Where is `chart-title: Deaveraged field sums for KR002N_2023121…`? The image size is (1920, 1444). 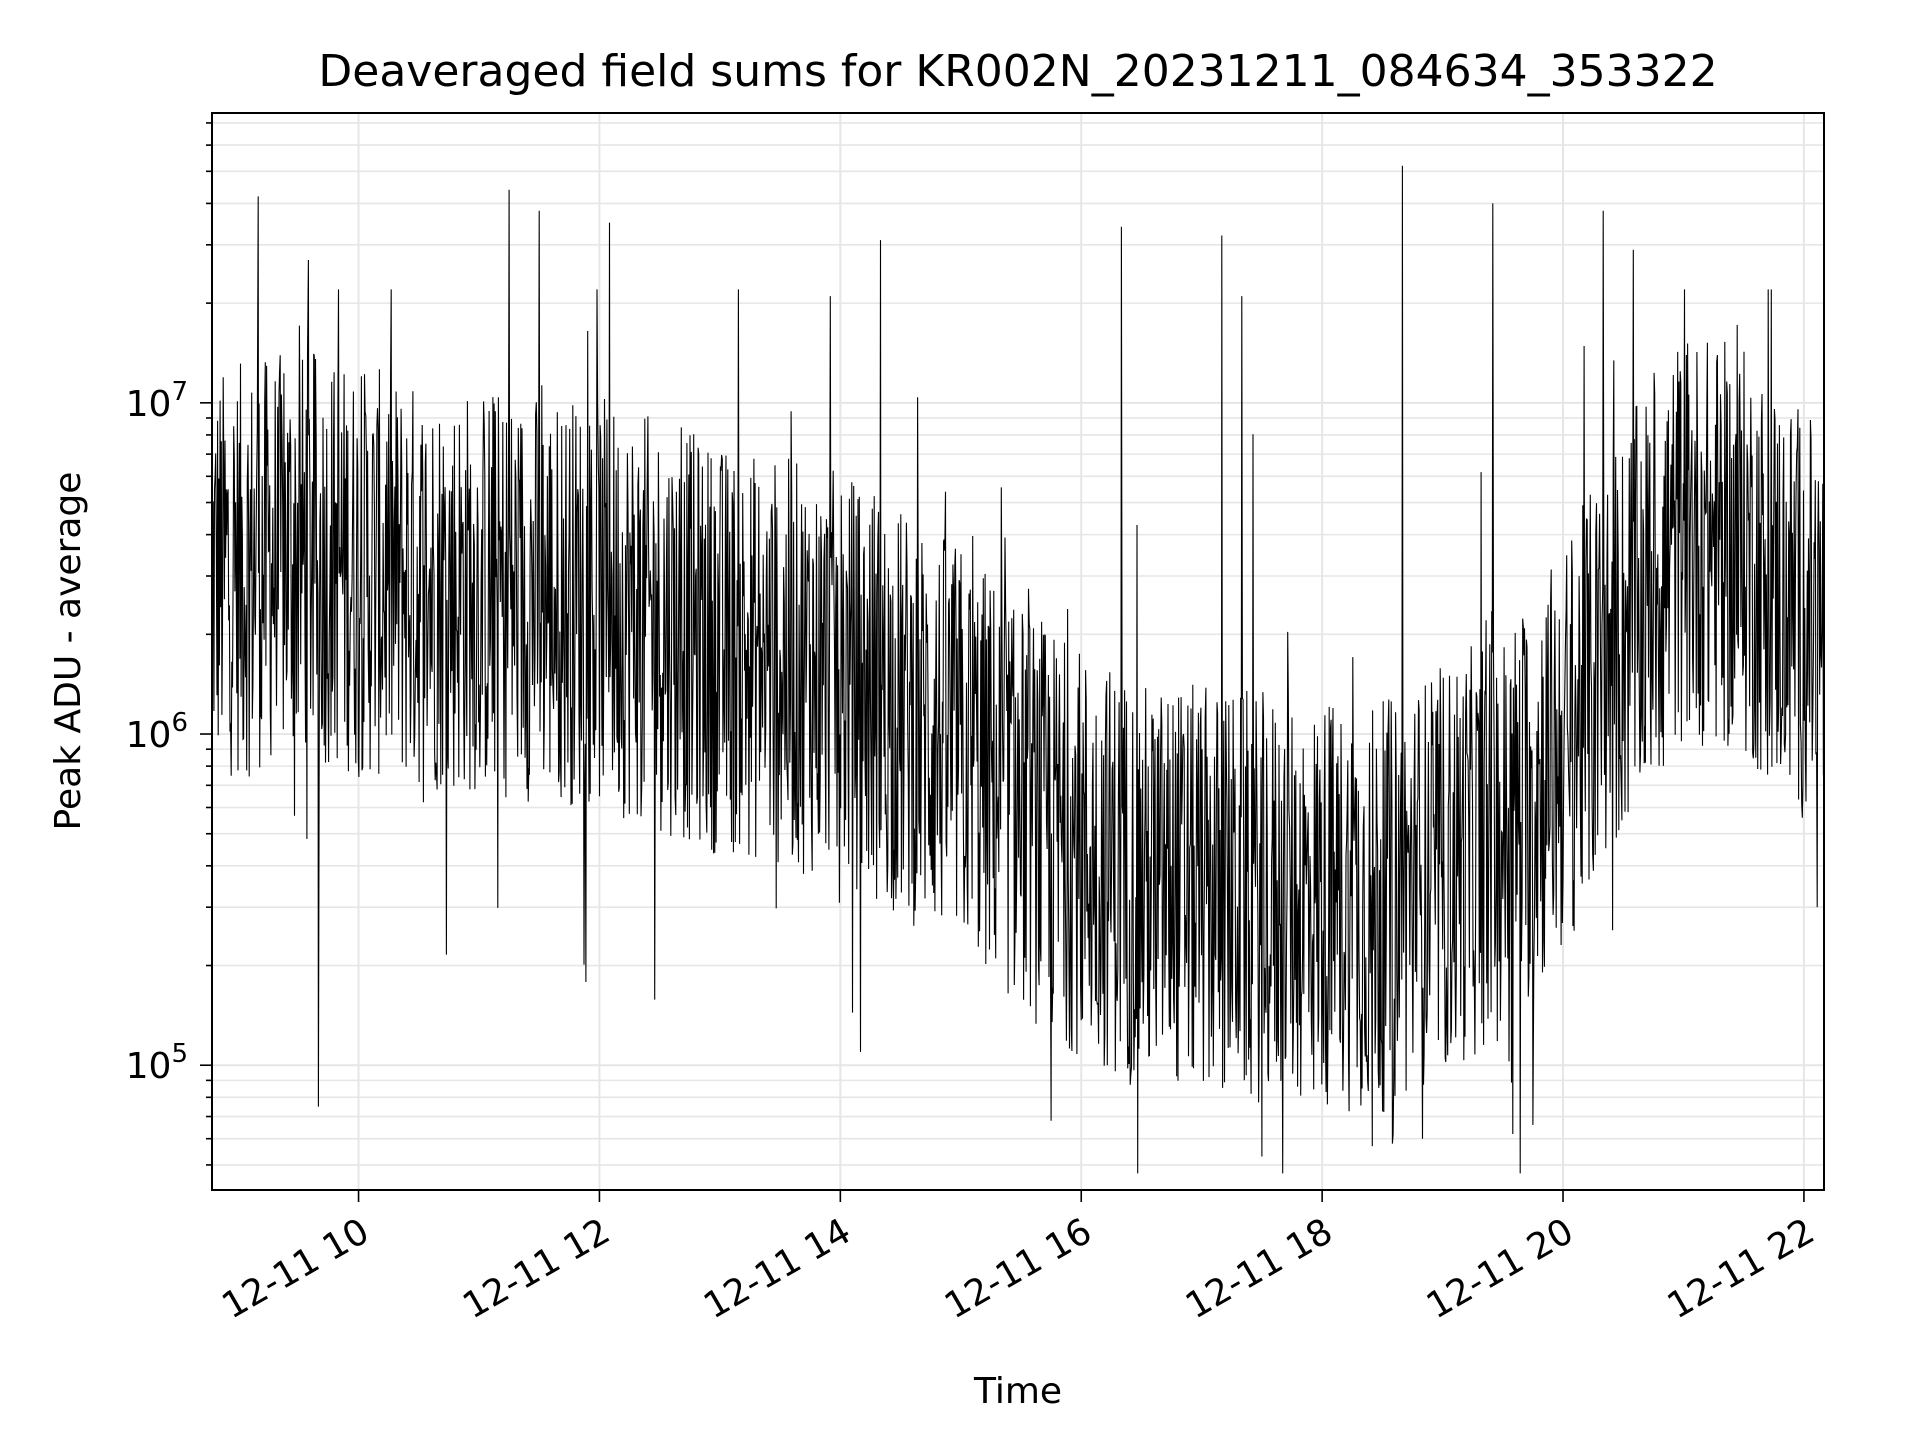
chart-title: Deaveraged field sums for KR002N_2023121… is located at coordinates (1017, 71).